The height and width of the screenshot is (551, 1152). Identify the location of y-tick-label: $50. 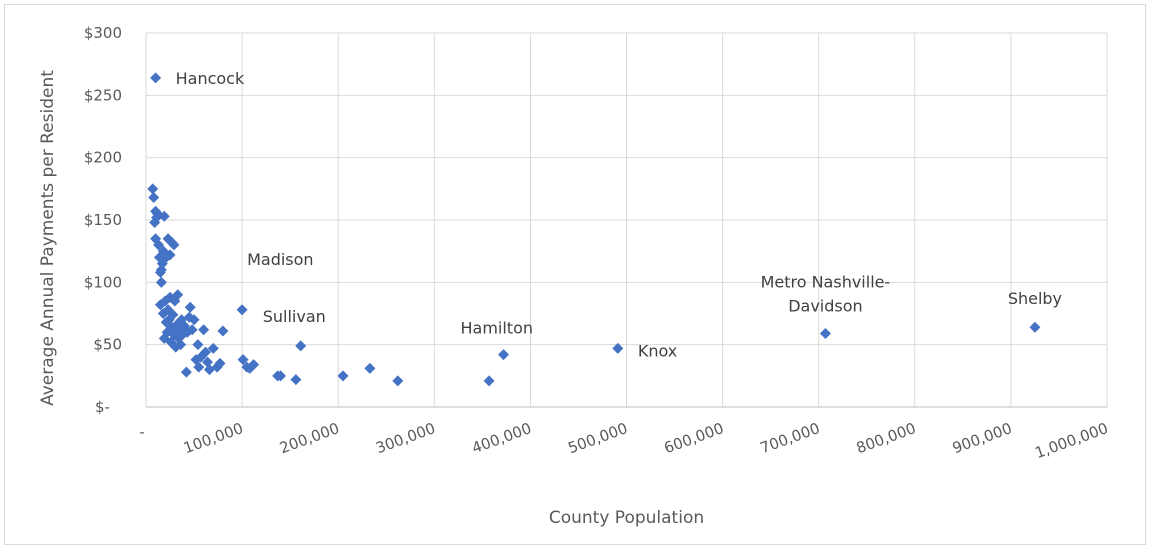
(107, 345).